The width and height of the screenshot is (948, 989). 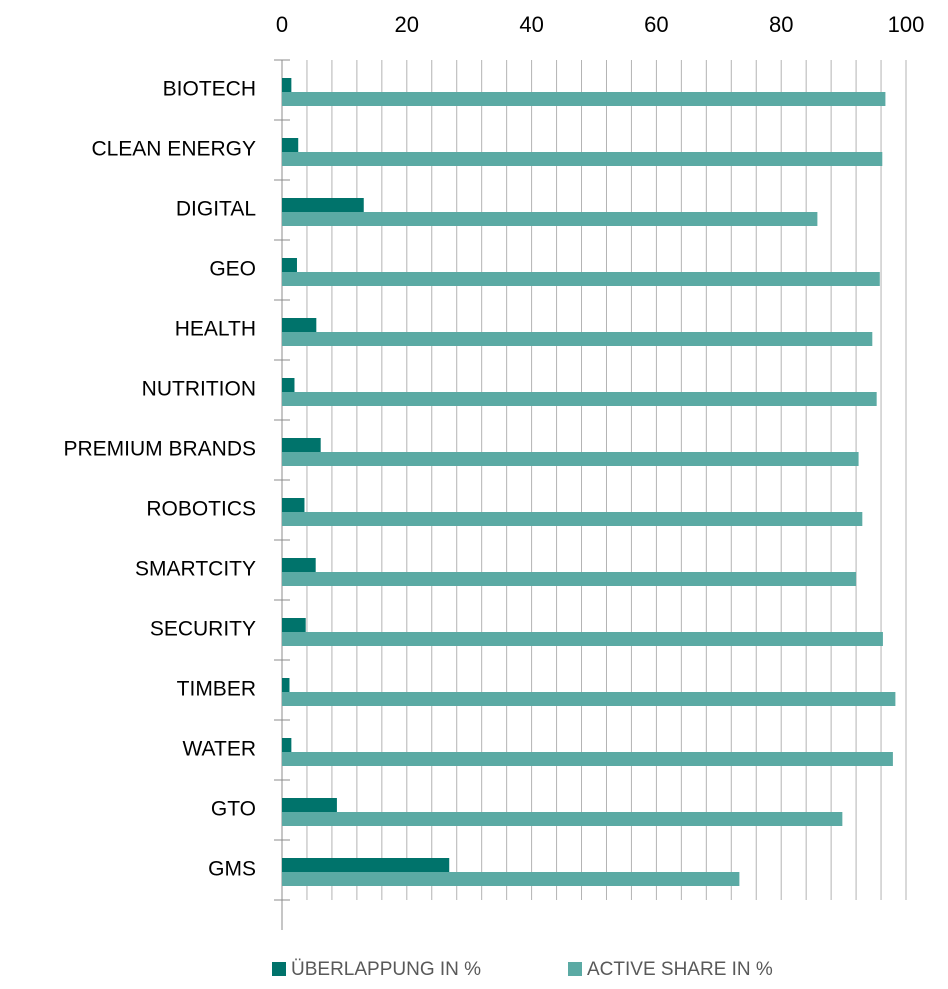 I want to click on legend: ÜBERLAPPUNG IN % ACTIVE SHARE IN %, so click(x=522, y=969).